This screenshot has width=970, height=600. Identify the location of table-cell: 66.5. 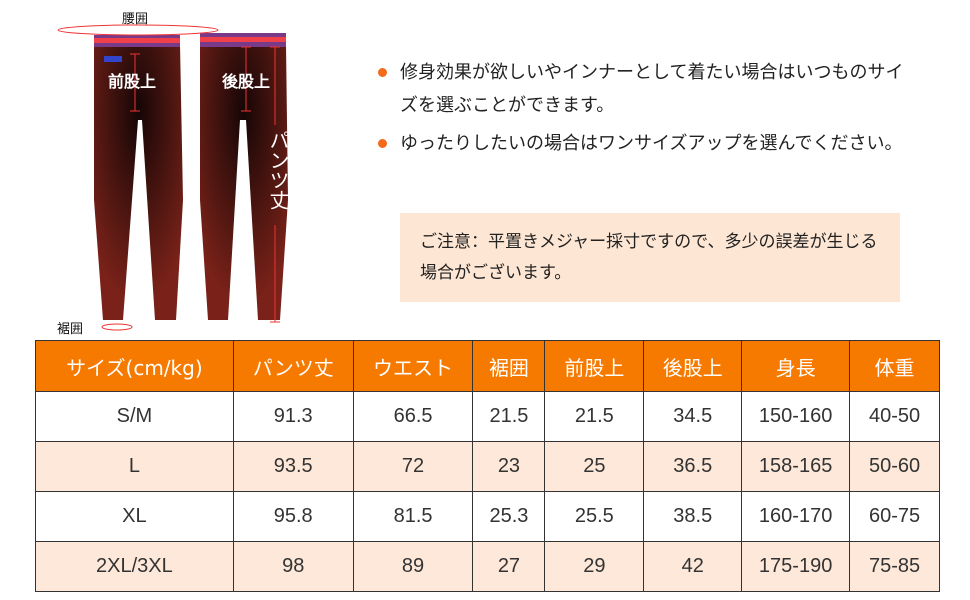
(413, 416).